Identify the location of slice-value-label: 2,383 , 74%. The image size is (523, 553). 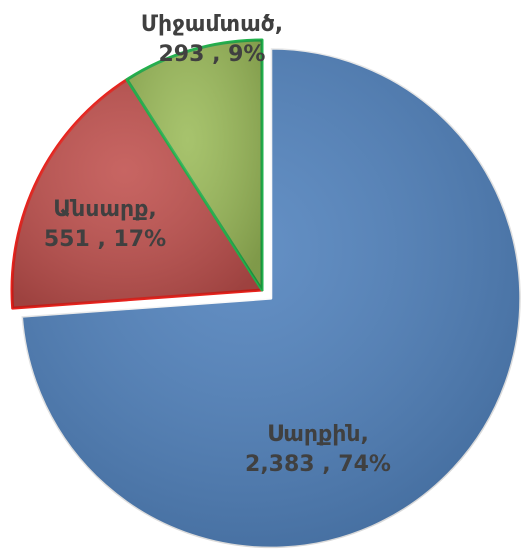
(318, 464).